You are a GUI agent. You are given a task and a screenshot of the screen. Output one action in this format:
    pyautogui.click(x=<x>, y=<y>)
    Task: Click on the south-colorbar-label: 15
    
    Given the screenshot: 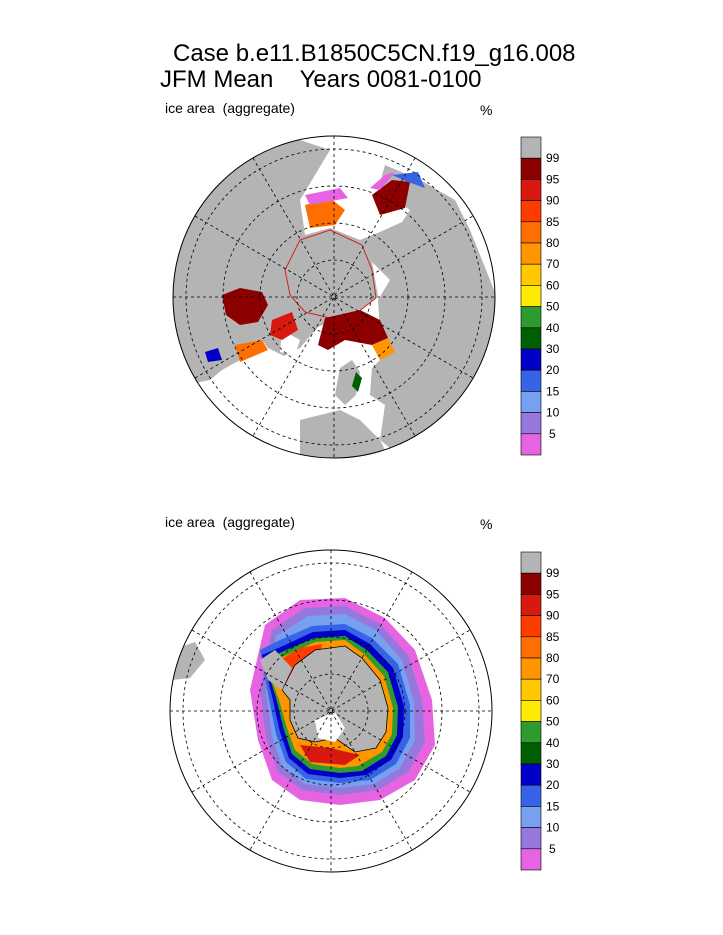 What is the action you would take?
    pyautogui.click(x=553, y=806)
    